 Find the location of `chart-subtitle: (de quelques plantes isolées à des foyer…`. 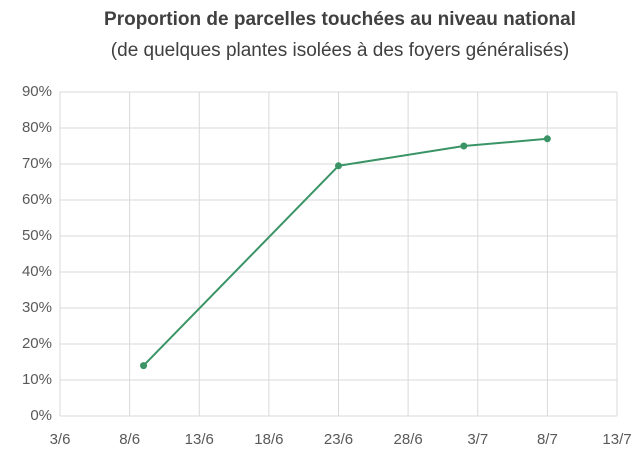

chart-subtitle: (de quelques plantes isolées à des foyer… is located at coordinates (340, 50).